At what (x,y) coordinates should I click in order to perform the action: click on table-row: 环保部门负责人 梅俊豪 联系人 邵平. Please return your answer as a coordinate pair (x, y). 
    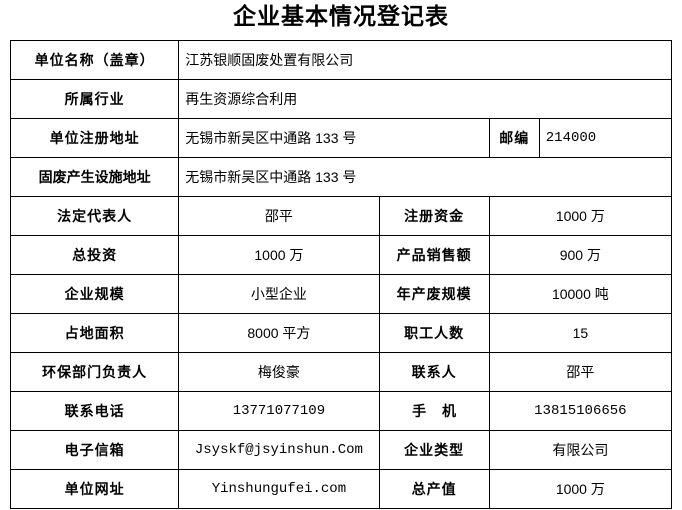
    Looking at the image, I should click on (341, 372).